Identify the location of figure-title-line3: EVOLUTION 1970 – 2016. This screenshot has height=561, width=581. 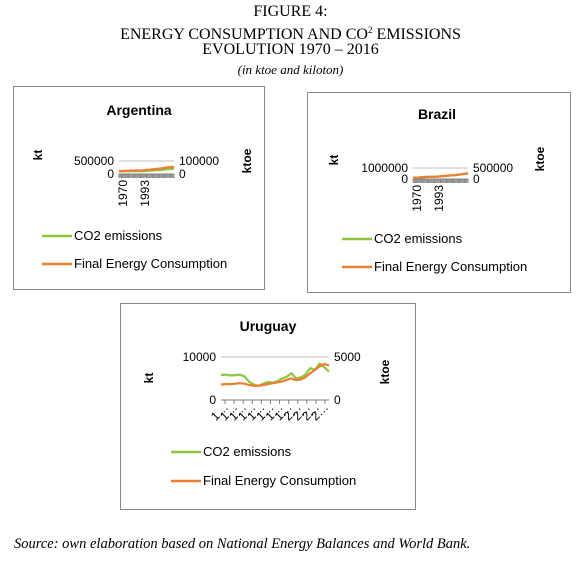
(290, 49).